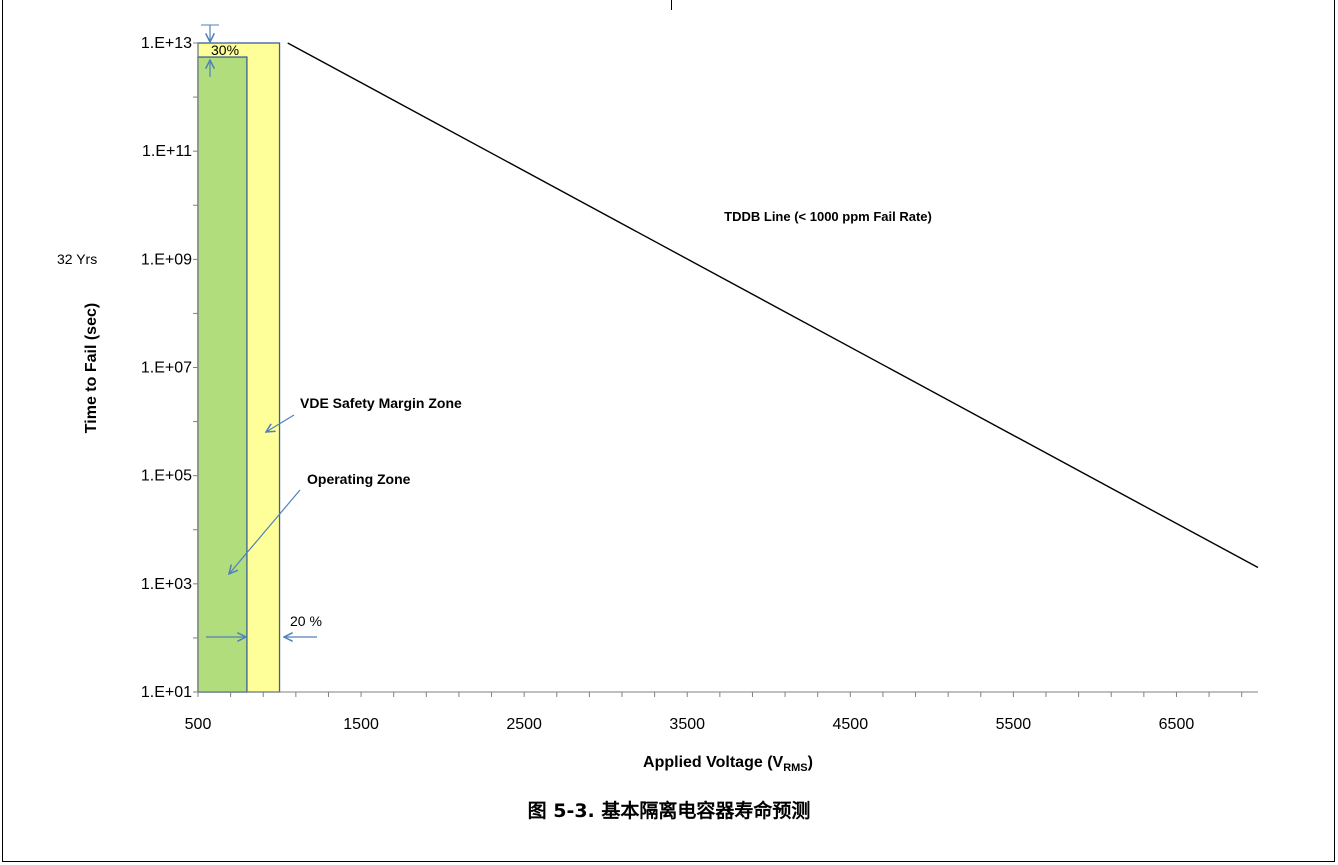 The image size is (1338, 865). I want to click on x-axis-title-subscript: RMS, so click(795, 768).